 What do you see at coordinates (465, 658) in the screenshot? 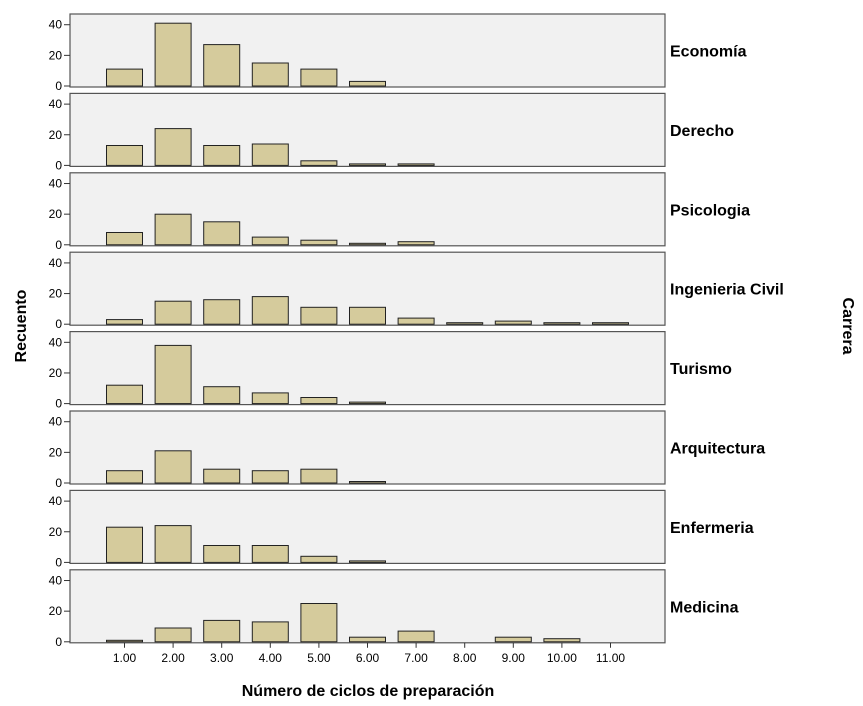
I see `x-tick-label: 8.00` at bounding box center [465, 658].